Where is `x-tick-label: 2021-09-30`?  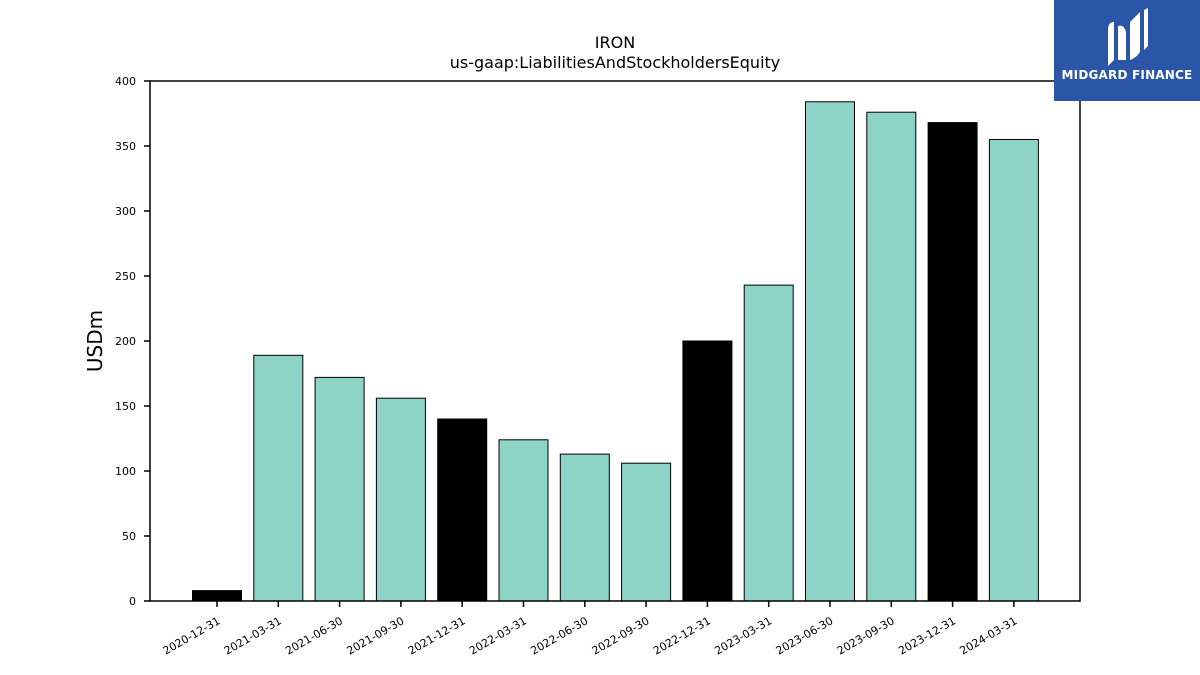 x-tick-label: 2021-09-30 is located at coordinates (376, 635).